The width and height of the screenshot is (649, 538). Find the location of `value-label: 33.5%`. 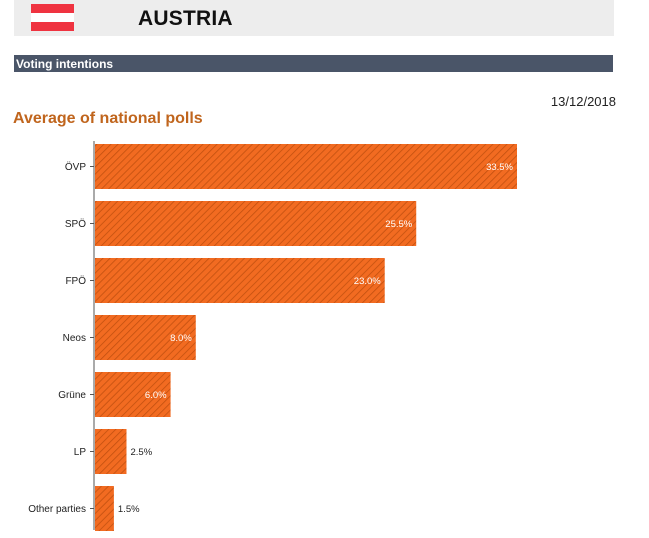

value-label: 33.5% is located at coordinates (499, 167).